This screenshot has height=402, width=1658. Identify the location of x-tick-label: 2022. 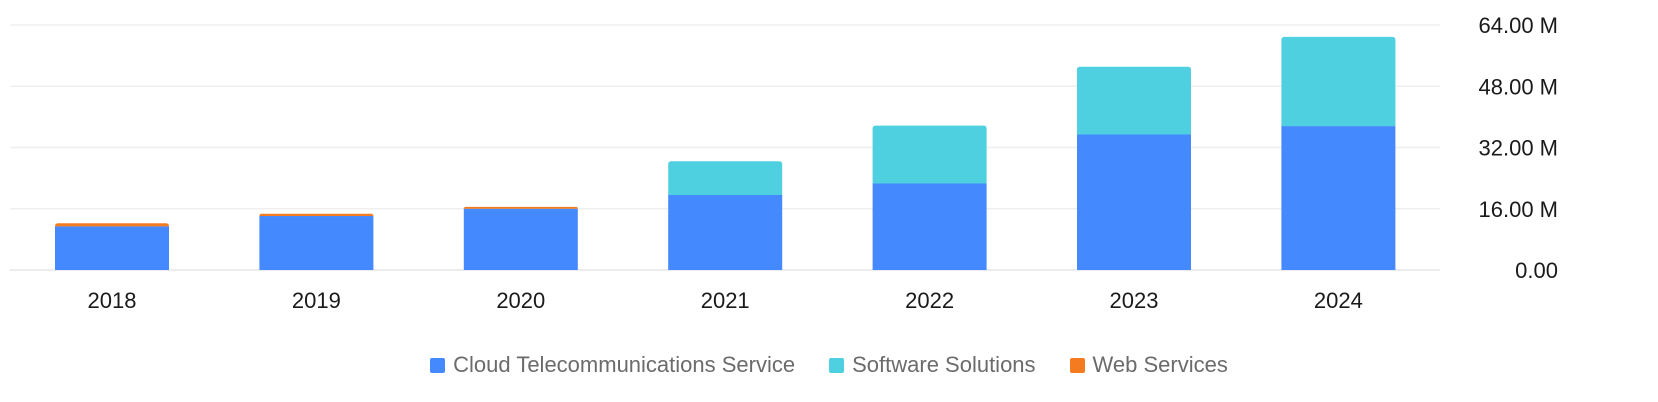
(929, 300).